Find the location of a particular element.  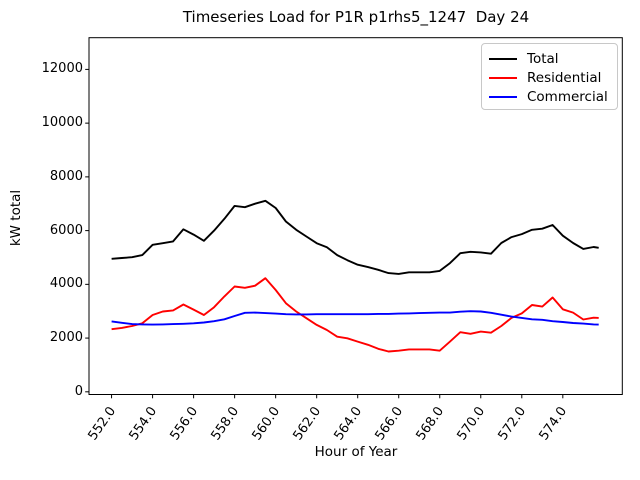

y-tick-label: 8000 is located at coordinates (66, 176).